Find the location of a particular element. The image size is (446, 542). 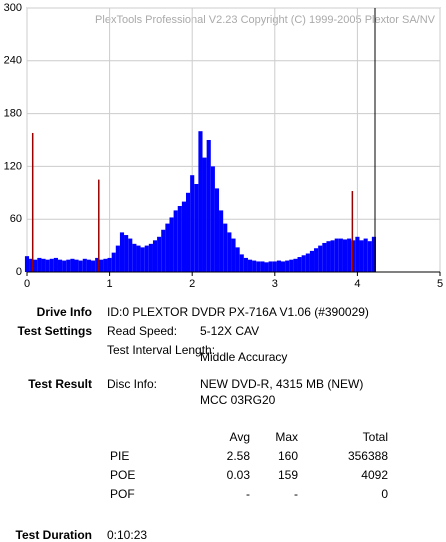

x-tick-label: 3 is located at coordinates (275, 284).